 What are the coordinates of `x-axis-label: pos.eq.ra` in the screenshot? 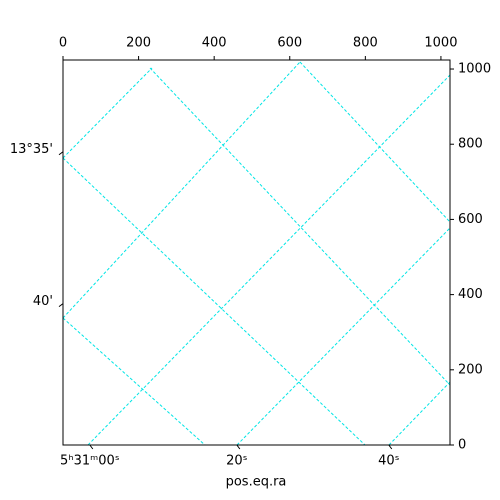 It's located at (256, 482).